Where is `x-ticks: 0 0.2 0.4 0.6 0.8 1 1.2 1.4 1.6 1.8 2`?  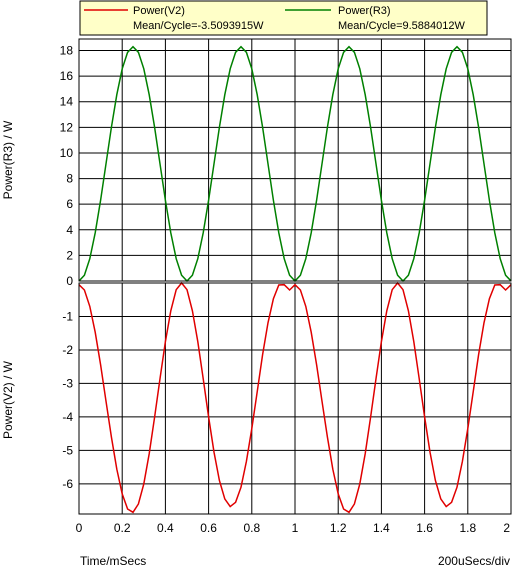 x-ticks: 0 0.2 0.4 0.6 0.8 1 1.2 1.4 1.6 1.8 2 is located at coordinates (293, 528).